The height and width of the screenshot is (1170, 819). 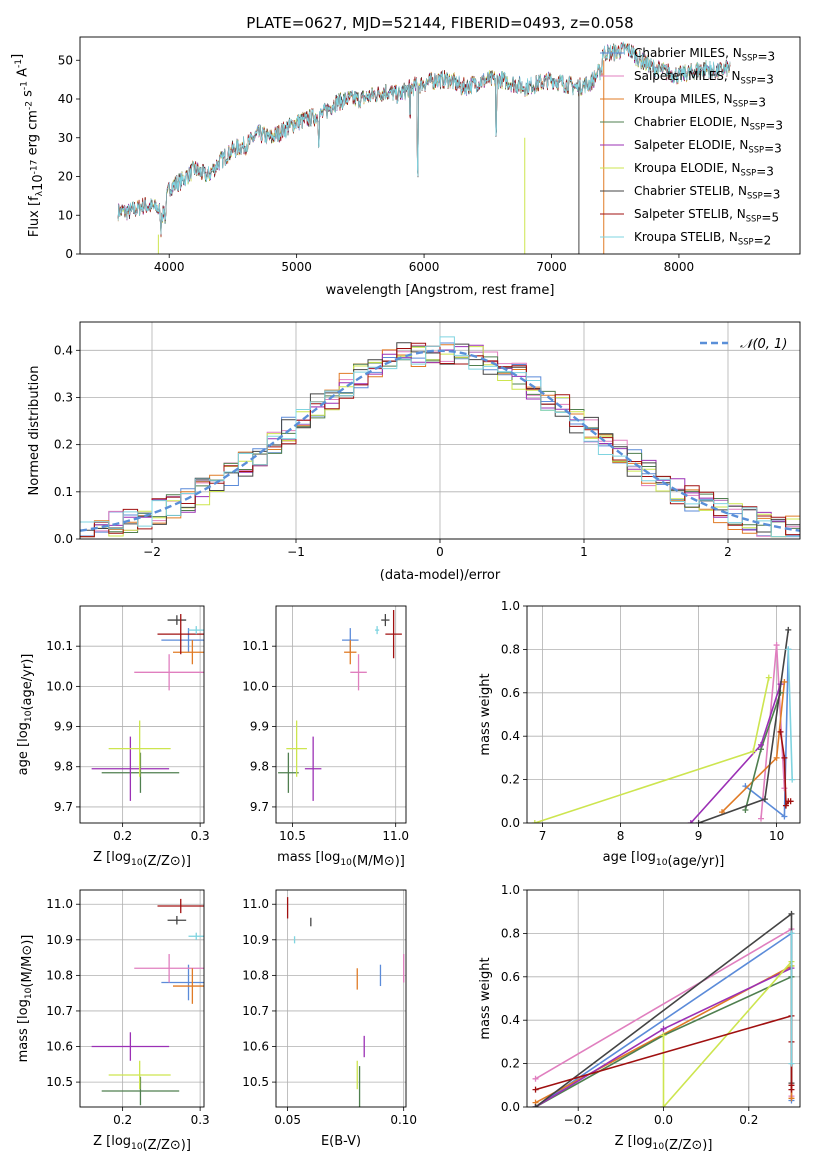 What do you see at coordinates (59, 975) in the screenshot?
I see `y-tick-label: 10.8` at bounding box center [59, 975].